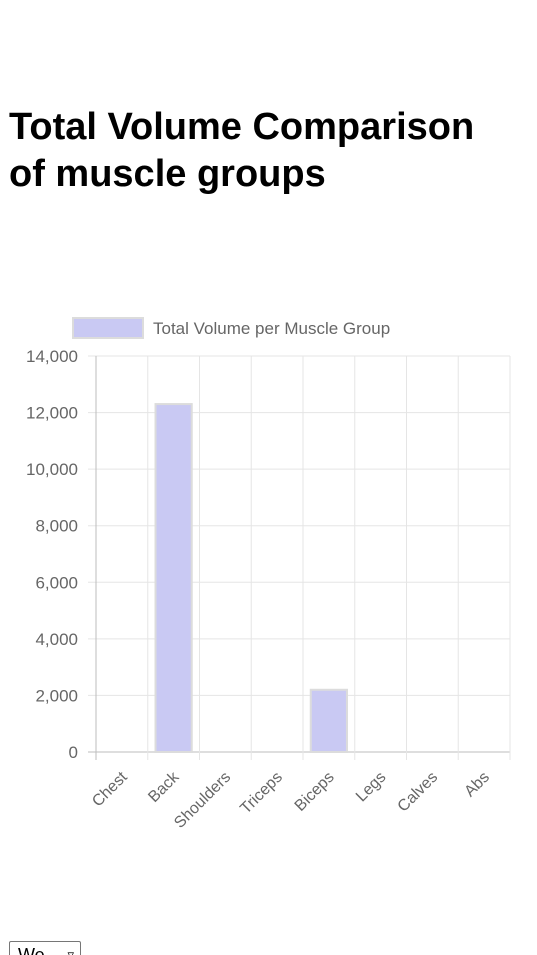  Describe the element at coordinates (108, 328) in the screenshot. I see `legend-swatch` at that location.